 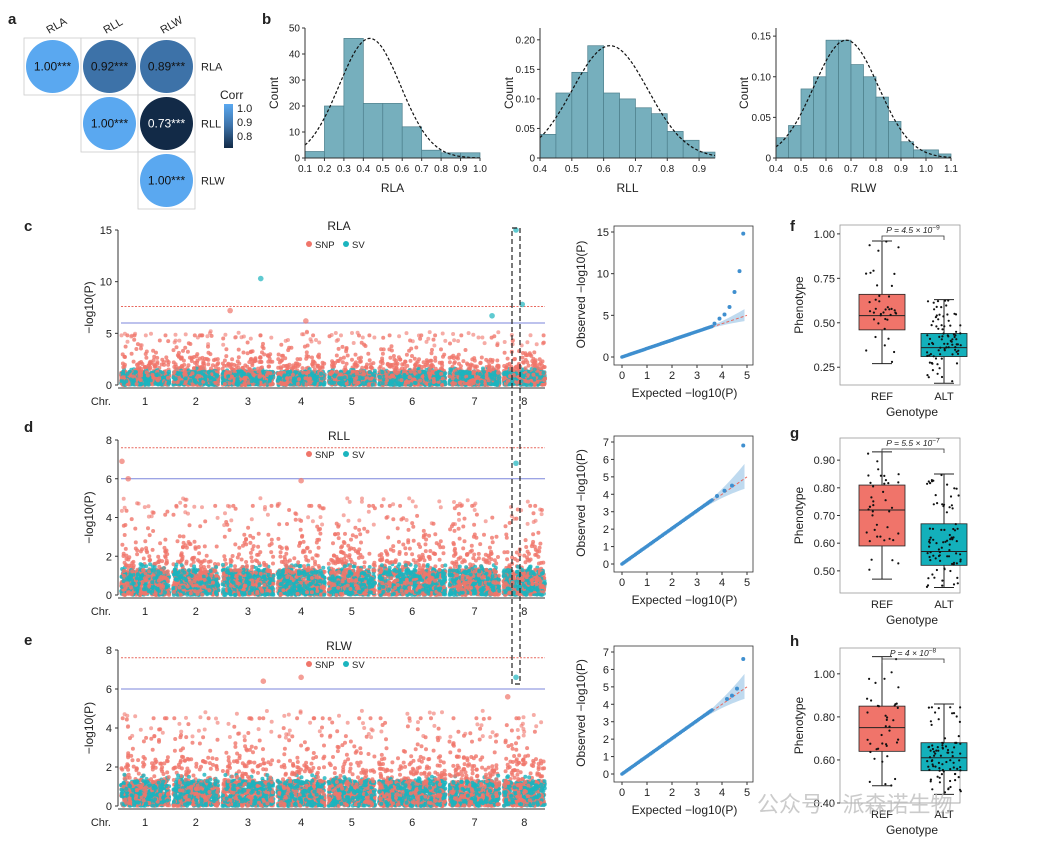 What do you see at coordinates (248, 402) in the screenshot?
I see `chromosome-label: 3` at bounding box center [248, 402].